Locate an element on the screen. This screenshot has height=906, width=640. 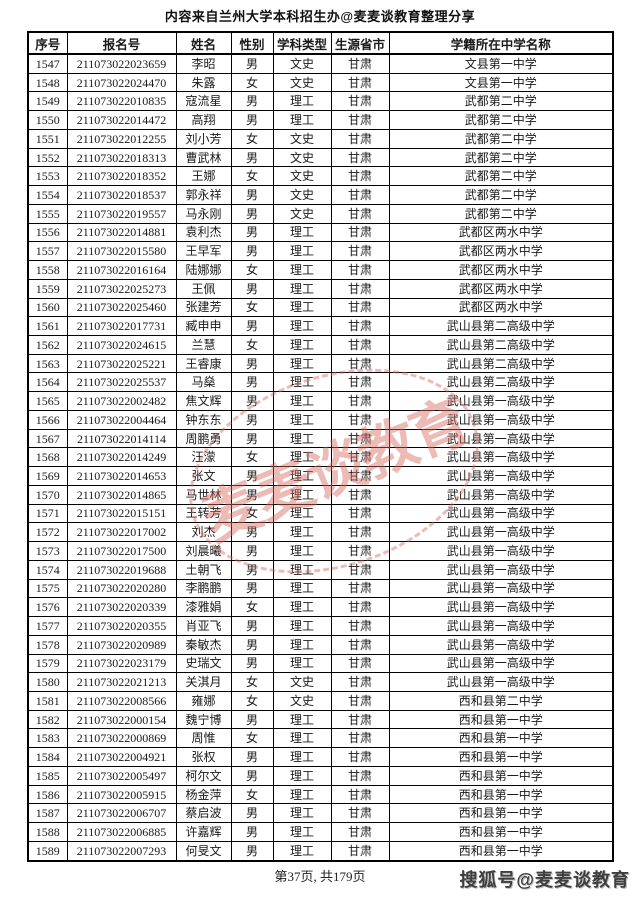
table-row: 1569 211073022014653 张文男理工 甘肃 武山县第一高级中学 is located at coordinates (320, 476).